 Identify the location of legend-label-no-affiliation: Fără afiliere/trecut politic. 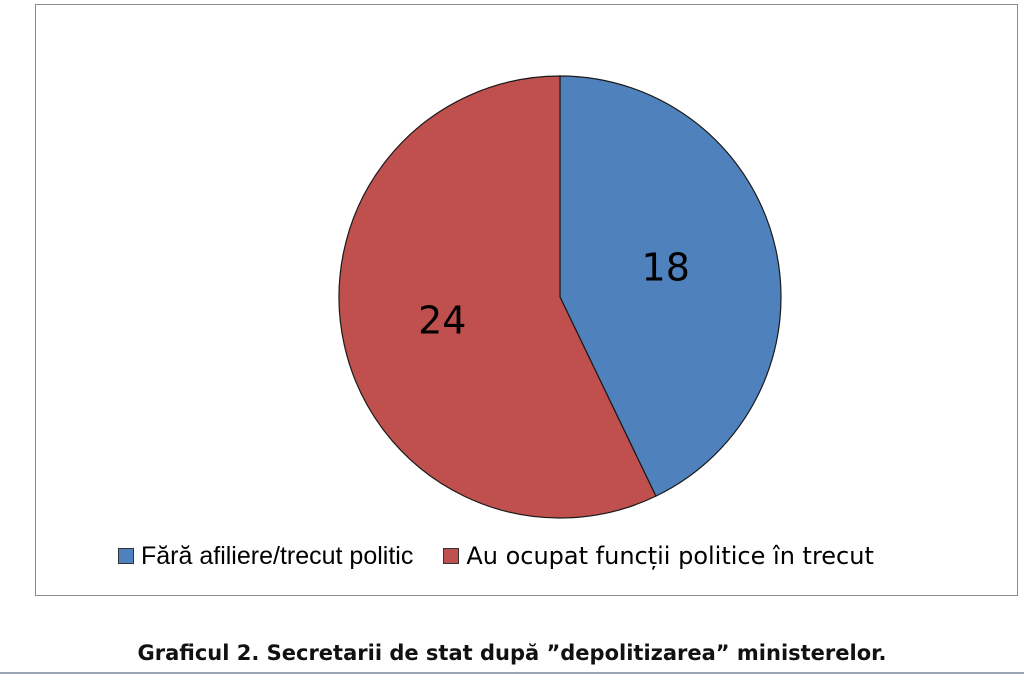
(277, 555).